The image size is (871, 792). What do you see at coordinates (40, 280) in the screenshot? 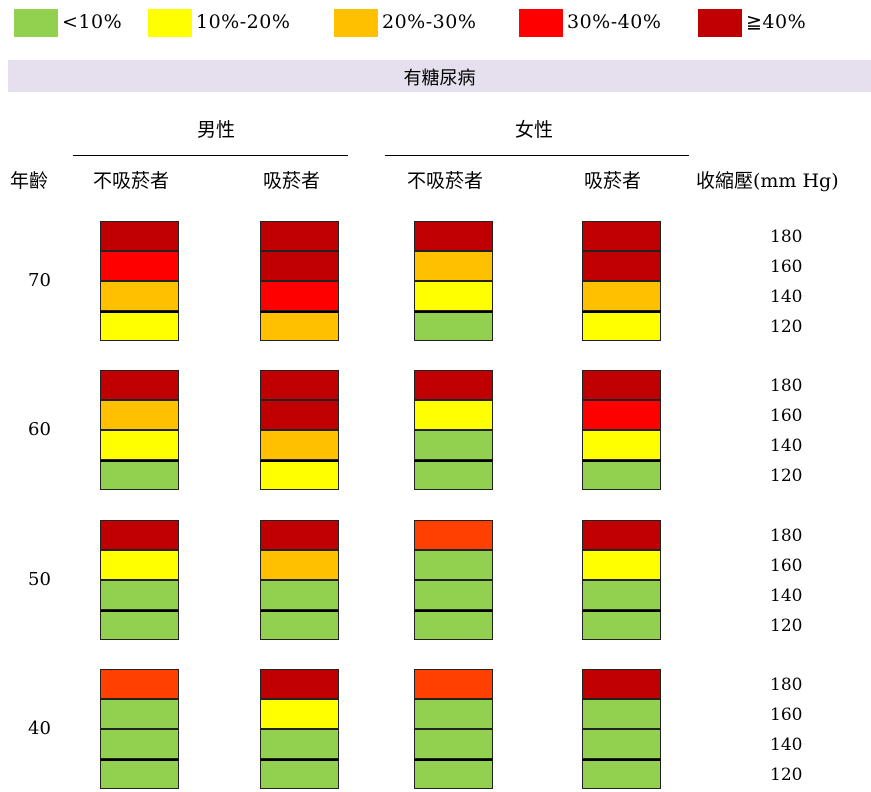
I see `age-label: 70` at bounding box center [40, 280].